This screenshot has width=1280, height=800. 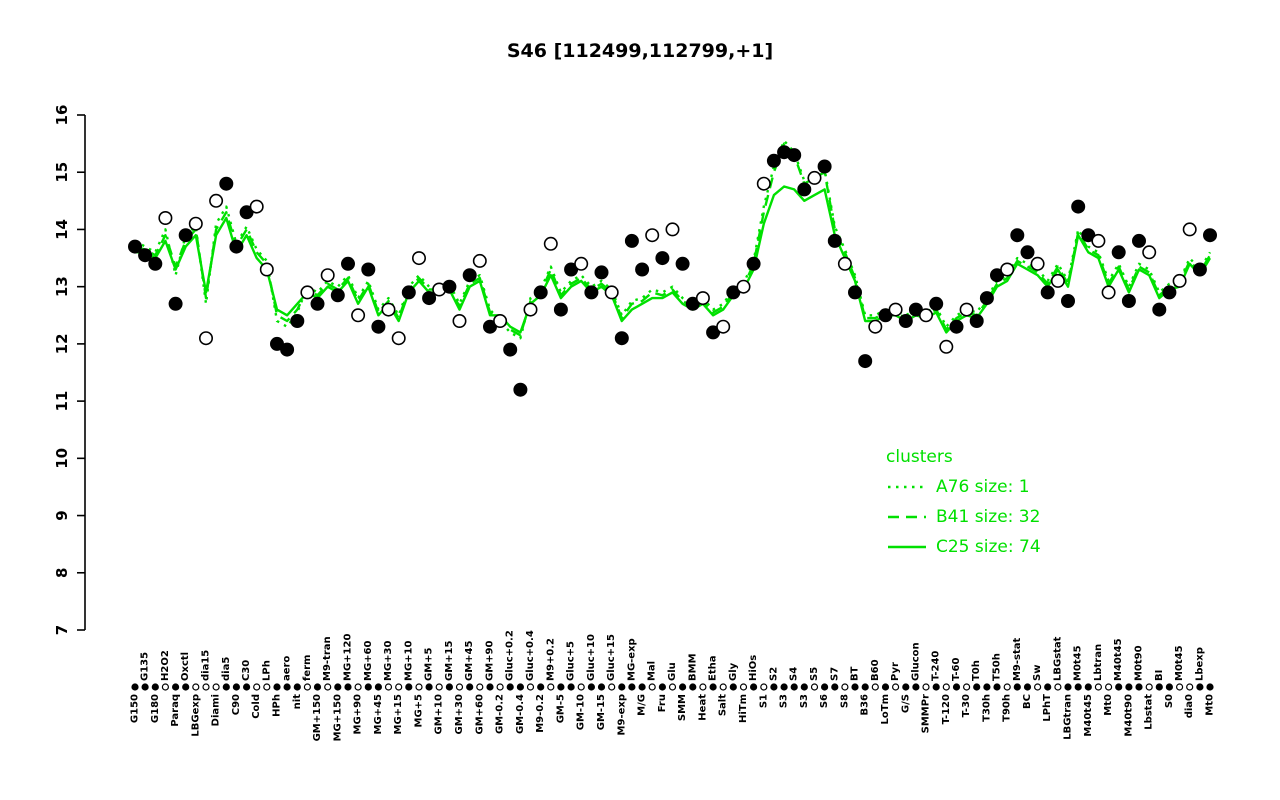 What do you see at coordinates (571, 661) in the screenshot?
I see `x-axis-label: Gluc+5` at bounding box center [571, 661].